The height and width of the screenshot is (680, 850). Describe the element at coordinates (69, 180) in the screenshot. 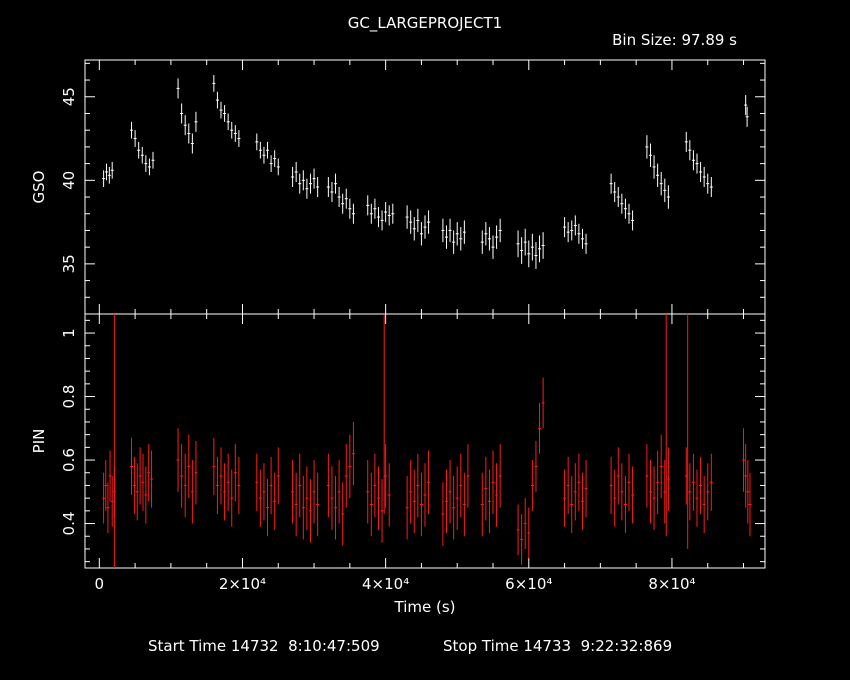

I see `y-tick-label: 40` at that location.